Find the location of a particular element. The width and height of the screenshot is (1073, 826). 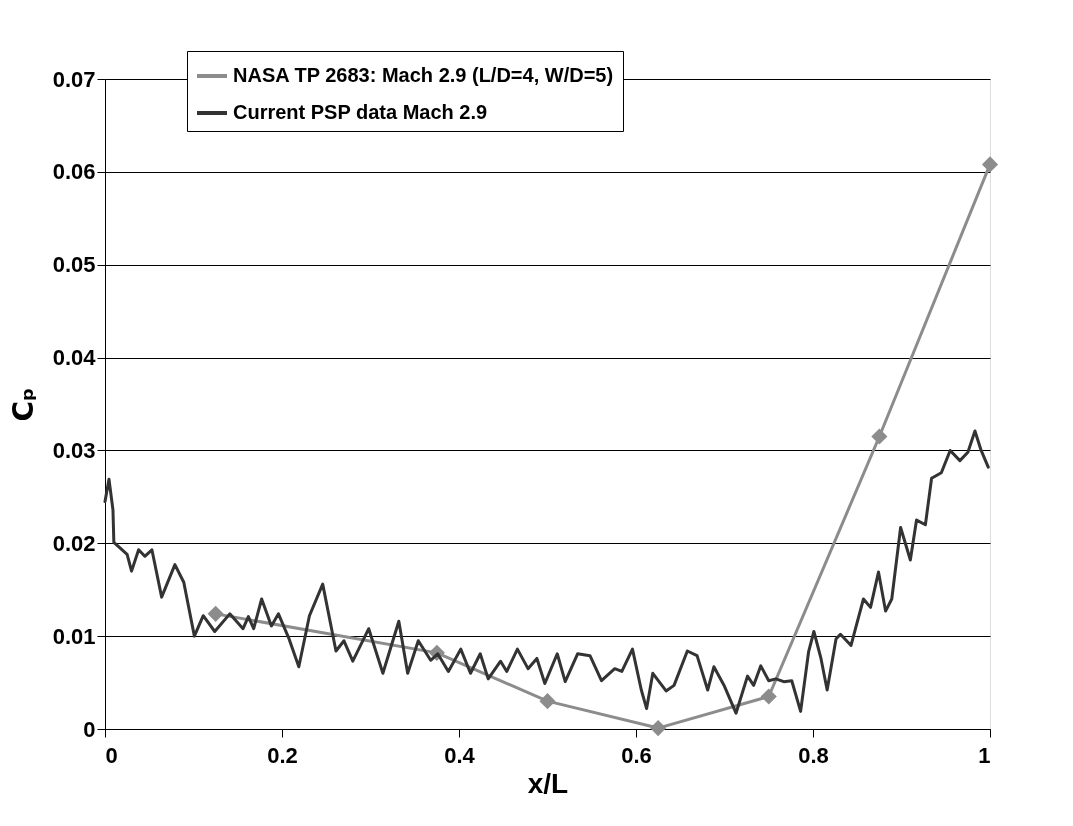

x-tick-label: 0 is located at coordinates (111, 755).